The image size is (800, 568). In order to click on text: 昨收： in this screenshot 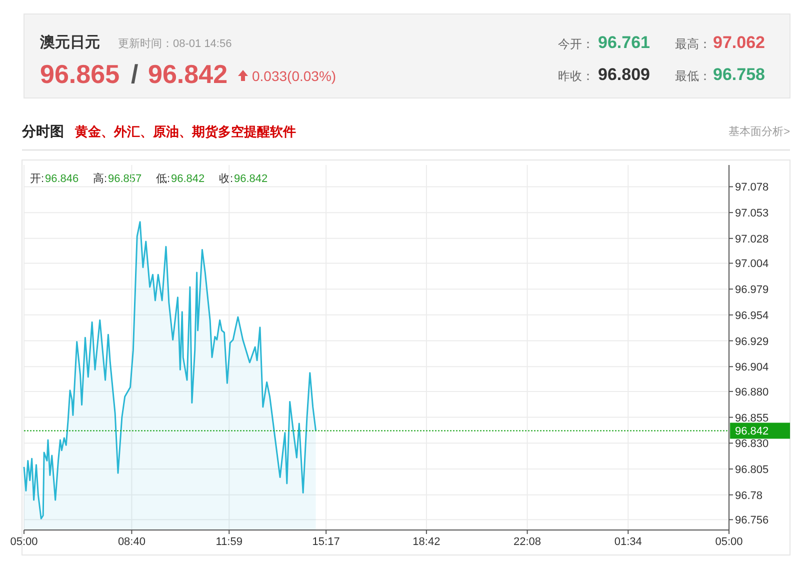, I will do `click(576, 76)`.